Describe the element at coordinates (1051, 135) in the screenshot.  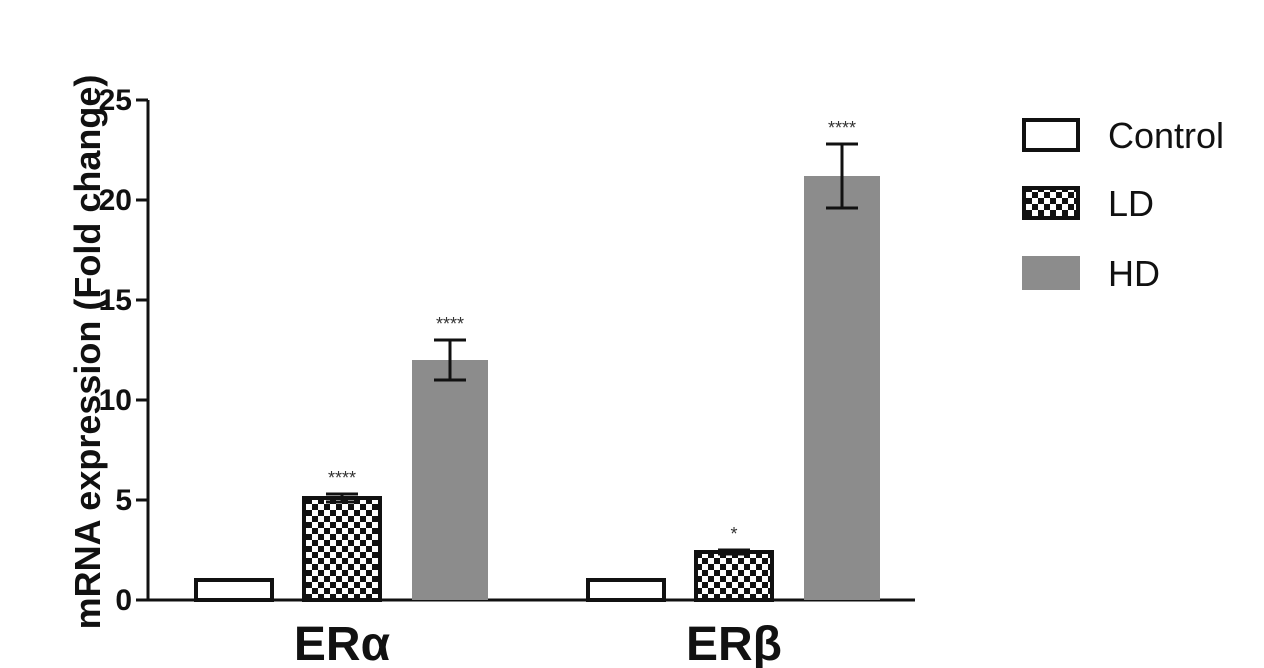
I see `legend-swatch-control` at that location.